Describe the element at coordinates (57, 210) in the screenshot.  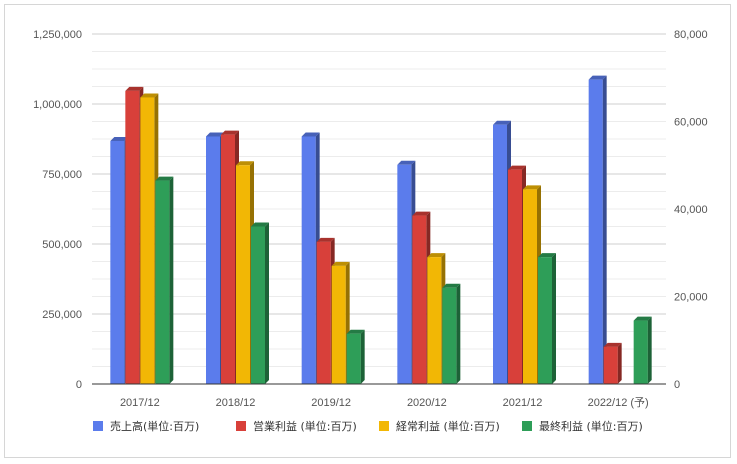
I see `left-axis-ticks: 0 250,000 500,000 750,000 1,000,000 1,250,000` at that location.